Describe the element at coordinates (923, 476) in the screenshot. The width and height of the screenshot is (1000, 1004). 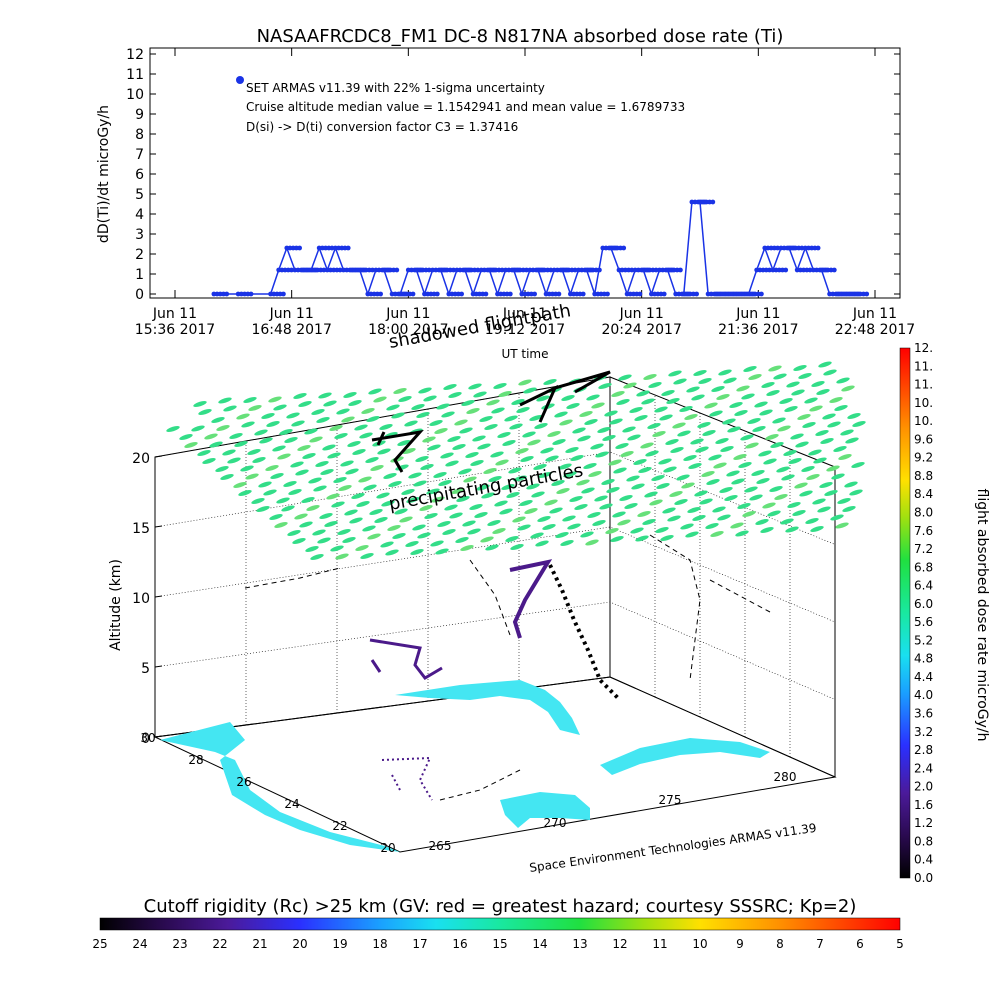
I see `dose-rate-colorbar-tick: 8.8` at that location.